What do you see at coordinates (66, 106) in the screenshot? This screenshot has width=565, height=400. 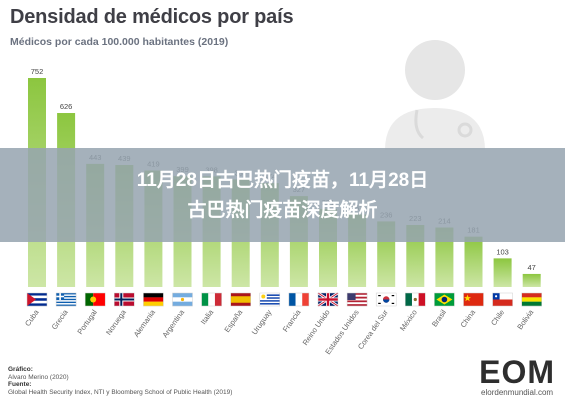 I see `value-label: 626` at bounding box center [66, 106].